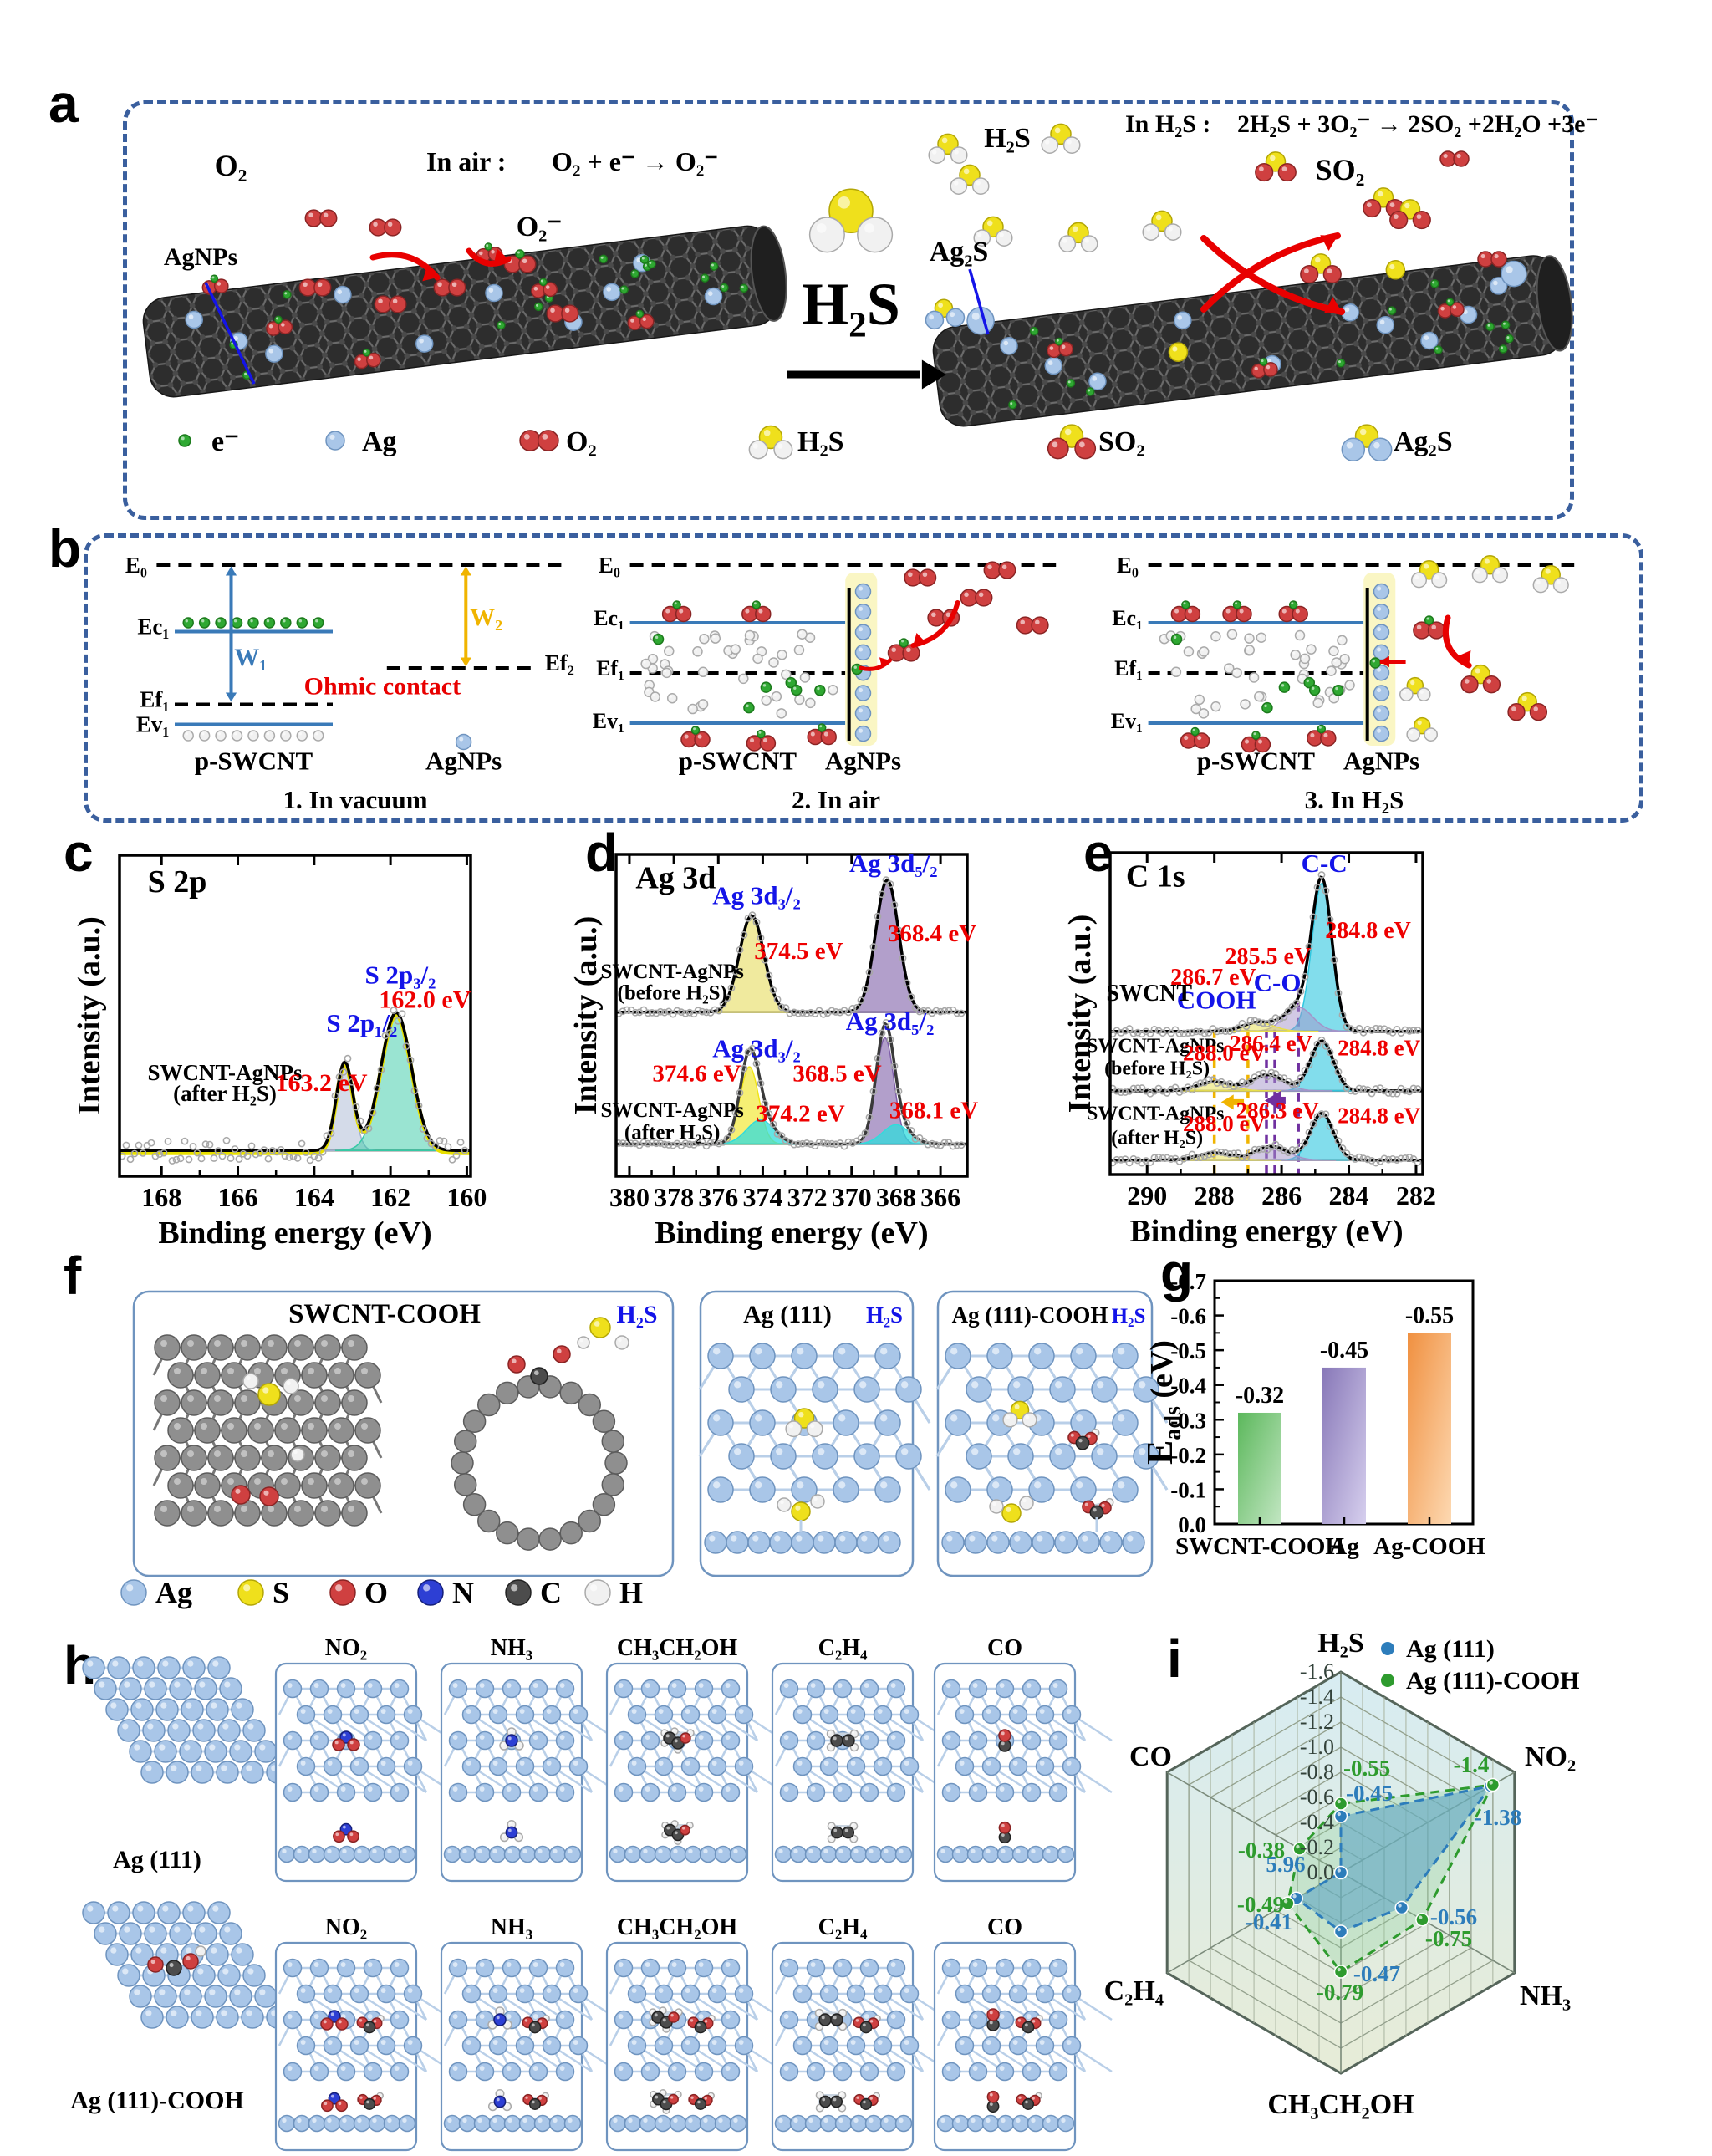  What do you see at coordinates (430, 1593) in the screenshot?
I see `atom-N` at bounding box center [430, 1593].